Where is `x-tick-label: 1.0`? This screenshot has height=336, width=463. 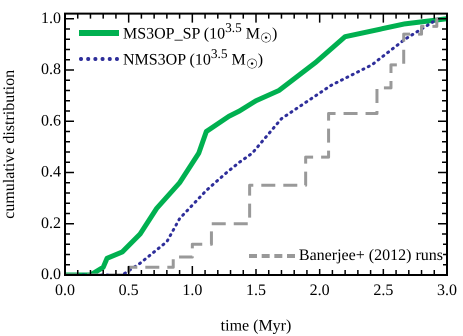
x-tick-label: 1.0 is located at coordinates (192, 290).